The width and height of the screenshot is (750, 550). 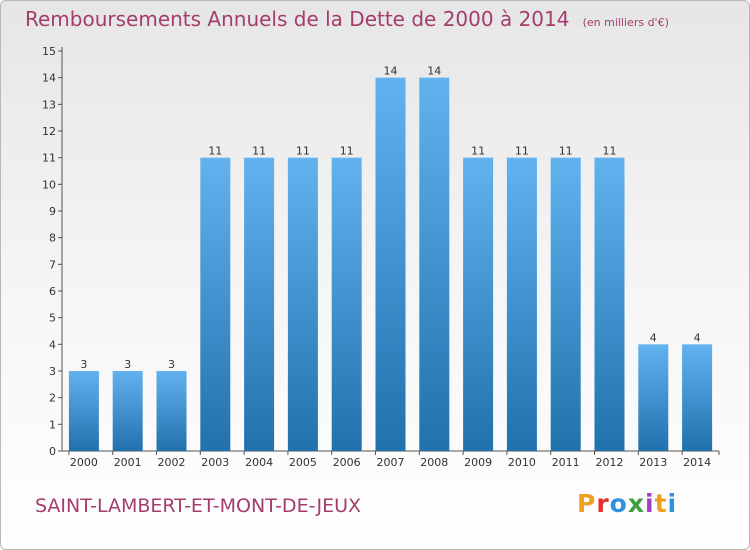 What do you see at coordinates (391, 462) in the screenshot?
I see `x-tick-label: 2007` at bounding box center [391, 462].